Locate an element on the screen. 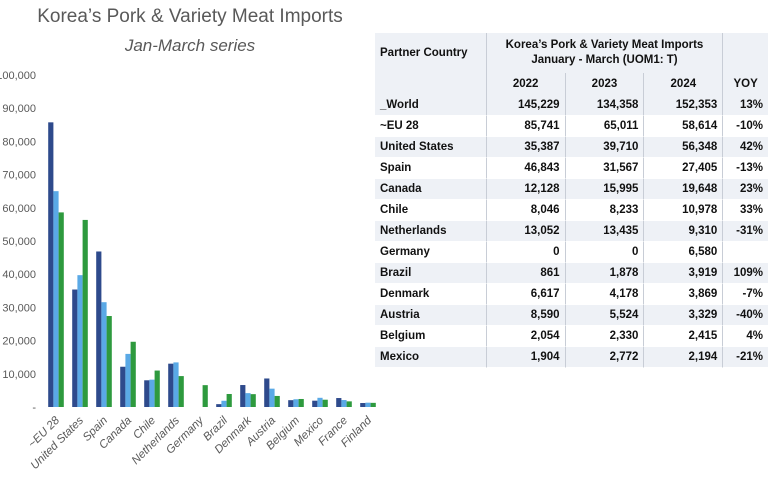 The image size is (770, 485). table-row: Austria 8,590 5,524 3,329 -40% is located at coordinates (571, 315).